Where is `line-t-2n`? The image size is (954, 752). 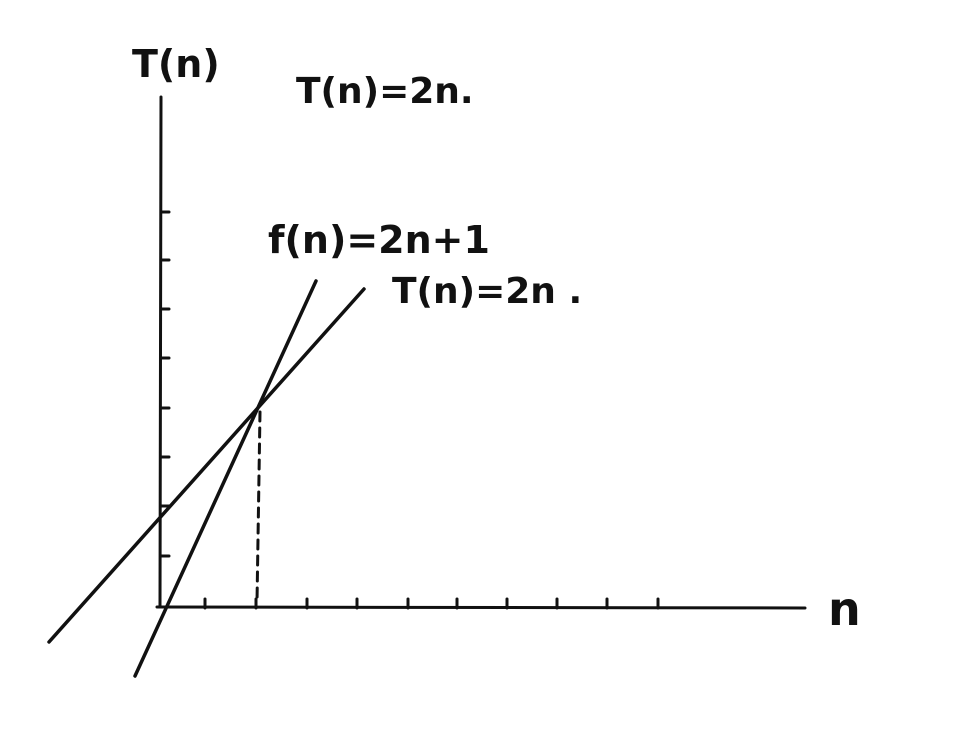
line-t-2n is located at coordinates (225, 478).